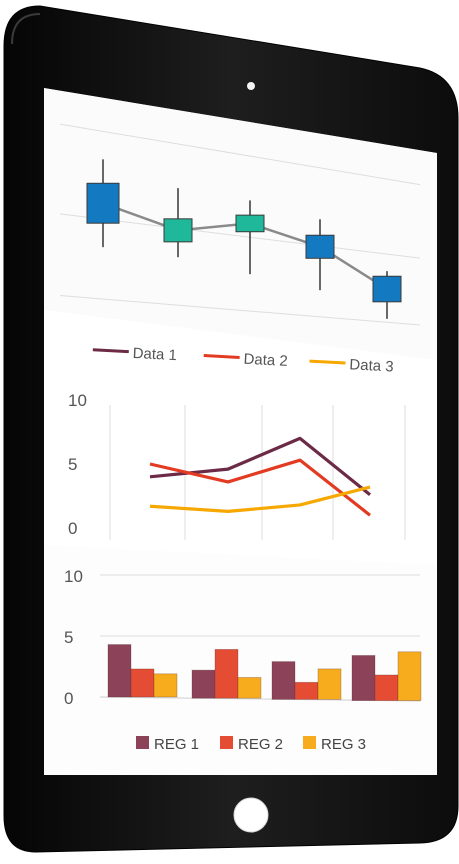  What do you see at coordinates (343, 744) in the screenshot?
I see `legend-label: REG 3` at bounding box center [343, 744].